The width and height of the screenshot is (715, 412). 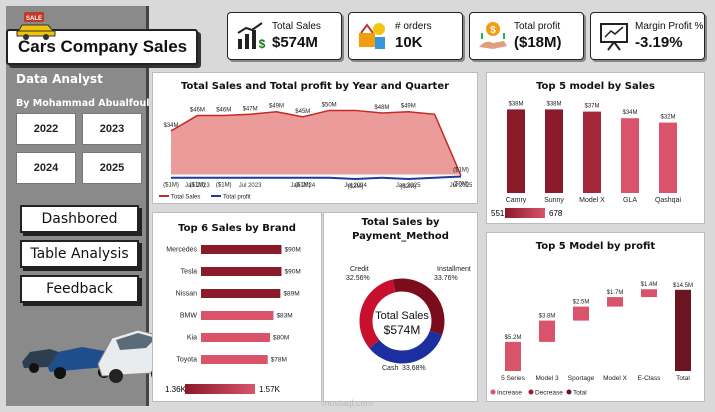 What do you see at coordinates (547, 317) in the screenshot?
I see `waterfall-bar-label: $3.8M` at bounding box center [547, 317].